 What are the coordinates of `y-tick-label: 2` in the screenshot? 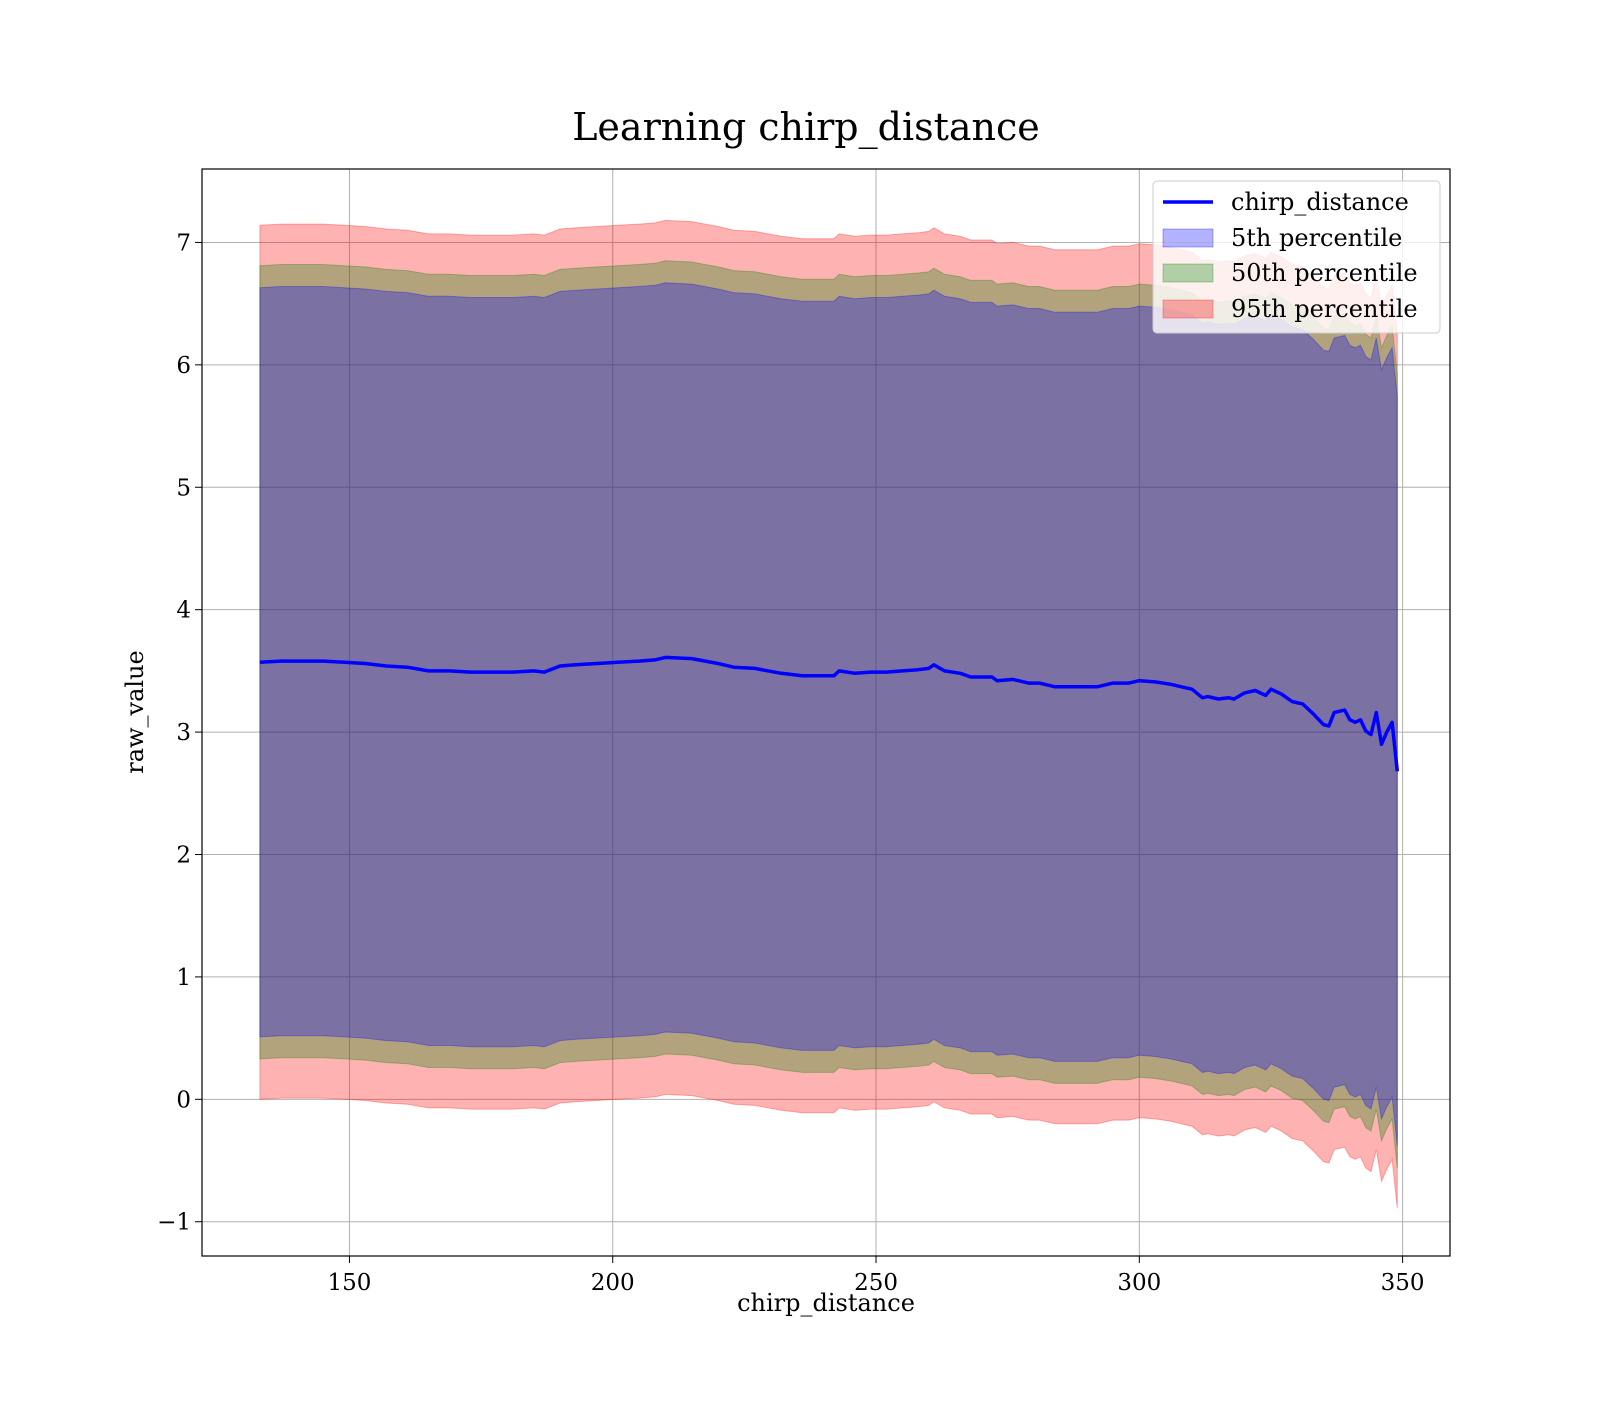 It's located at (183, 855).